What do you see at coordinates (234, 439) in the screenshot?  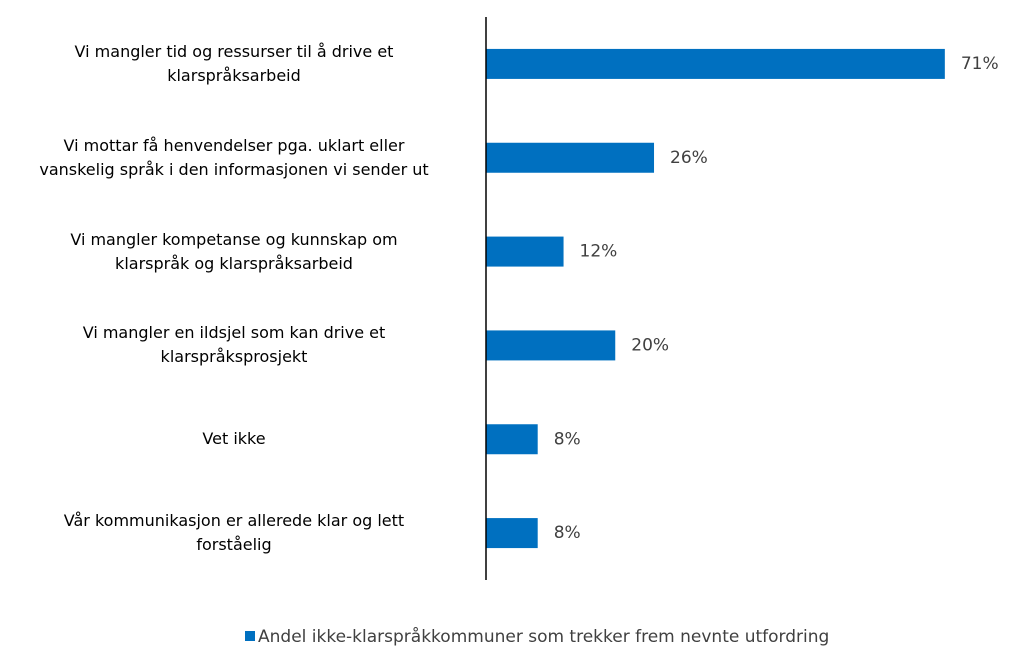 I see `category-label: Vet ikke` at bounding box center [234, 439].